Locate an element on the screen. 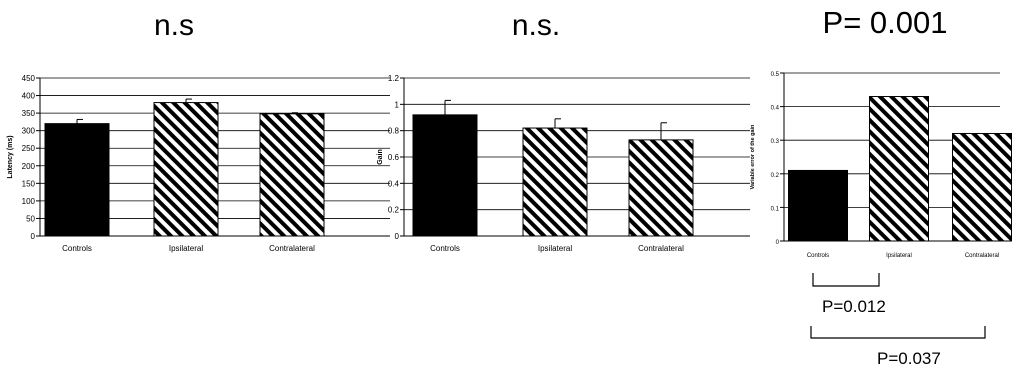 The width and height of the screenshot is (1013, 373). chart-1-ytick-label: 50 is located at coordinates (30, 218).